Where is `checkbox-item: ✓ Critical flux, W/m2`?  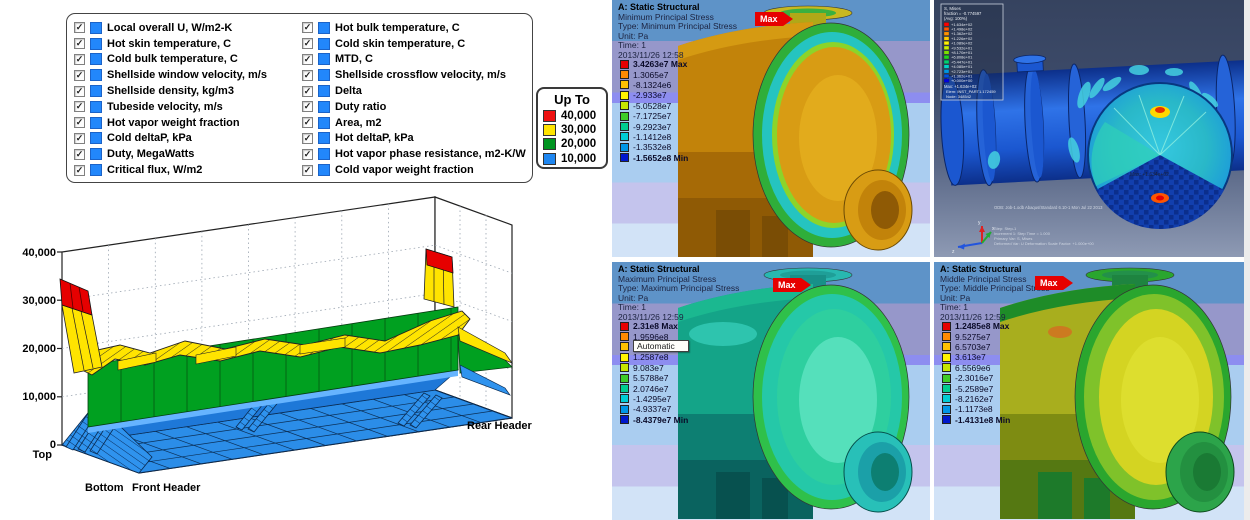 checkbox-item: ✓ Critical flux, W/m2 is located at coordinates (170, 170).